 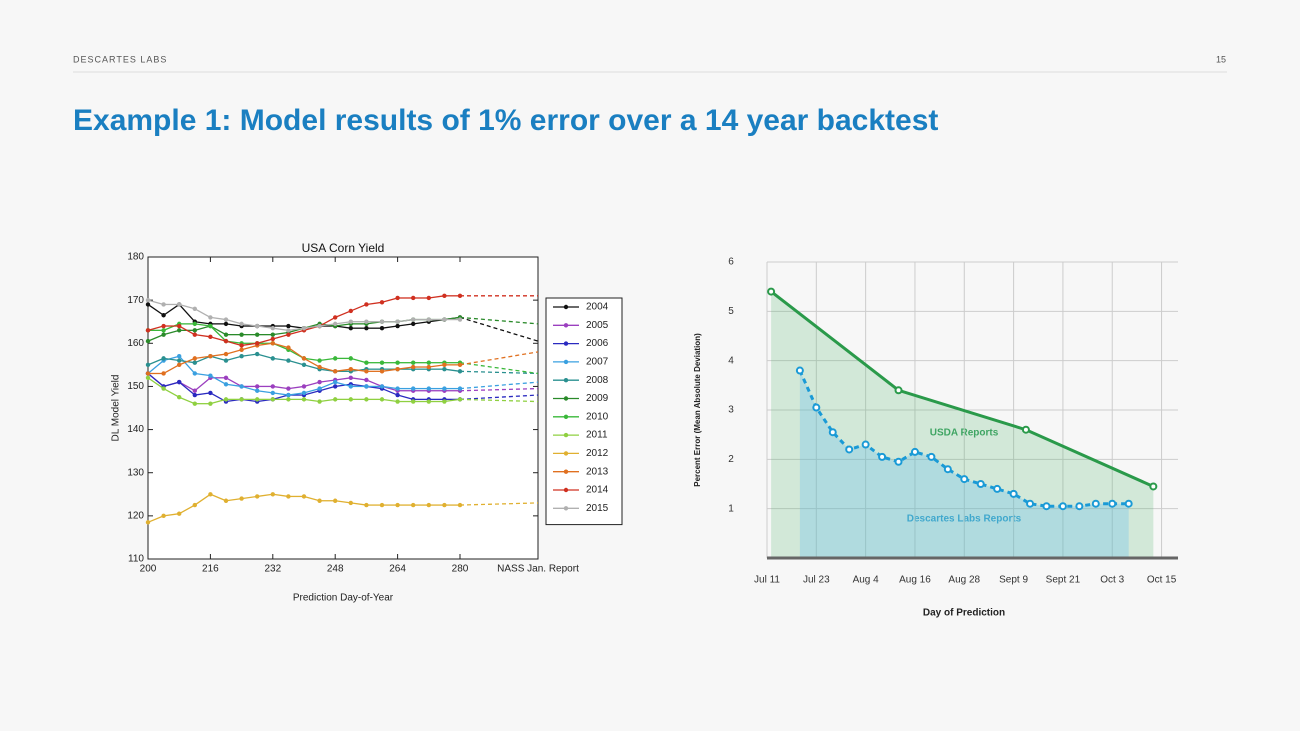 What do you see at coordinates (343, 408) in the screenshot?
I see `plot-area` at bounding box center [343, 408].